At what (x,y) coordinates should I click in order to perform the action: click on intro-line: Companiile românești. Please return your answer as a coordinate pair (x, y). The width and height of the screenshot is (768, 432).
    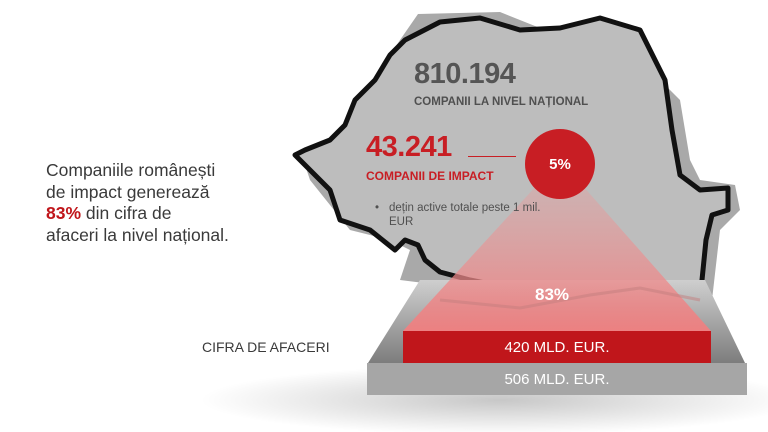
    Looking at the image, I should click on (131, 170).